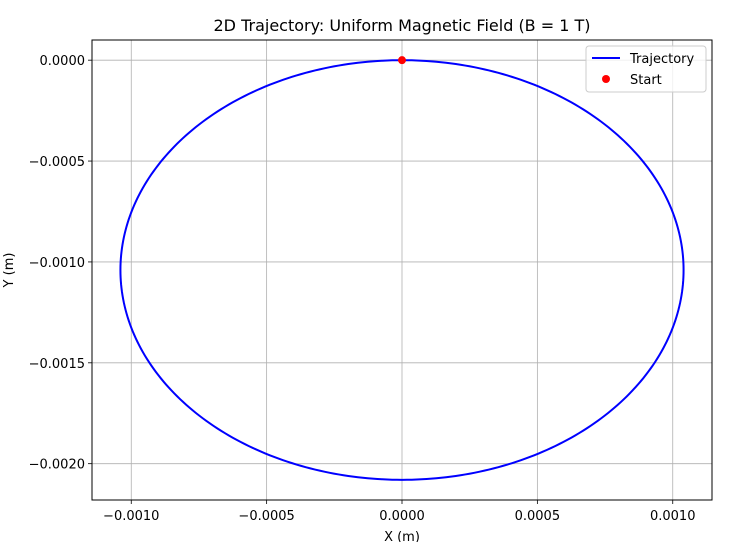 Image resolution: width=737 pixels, height=546 pixels. I want to click on legend-start-label: Start, so click(646, 80).